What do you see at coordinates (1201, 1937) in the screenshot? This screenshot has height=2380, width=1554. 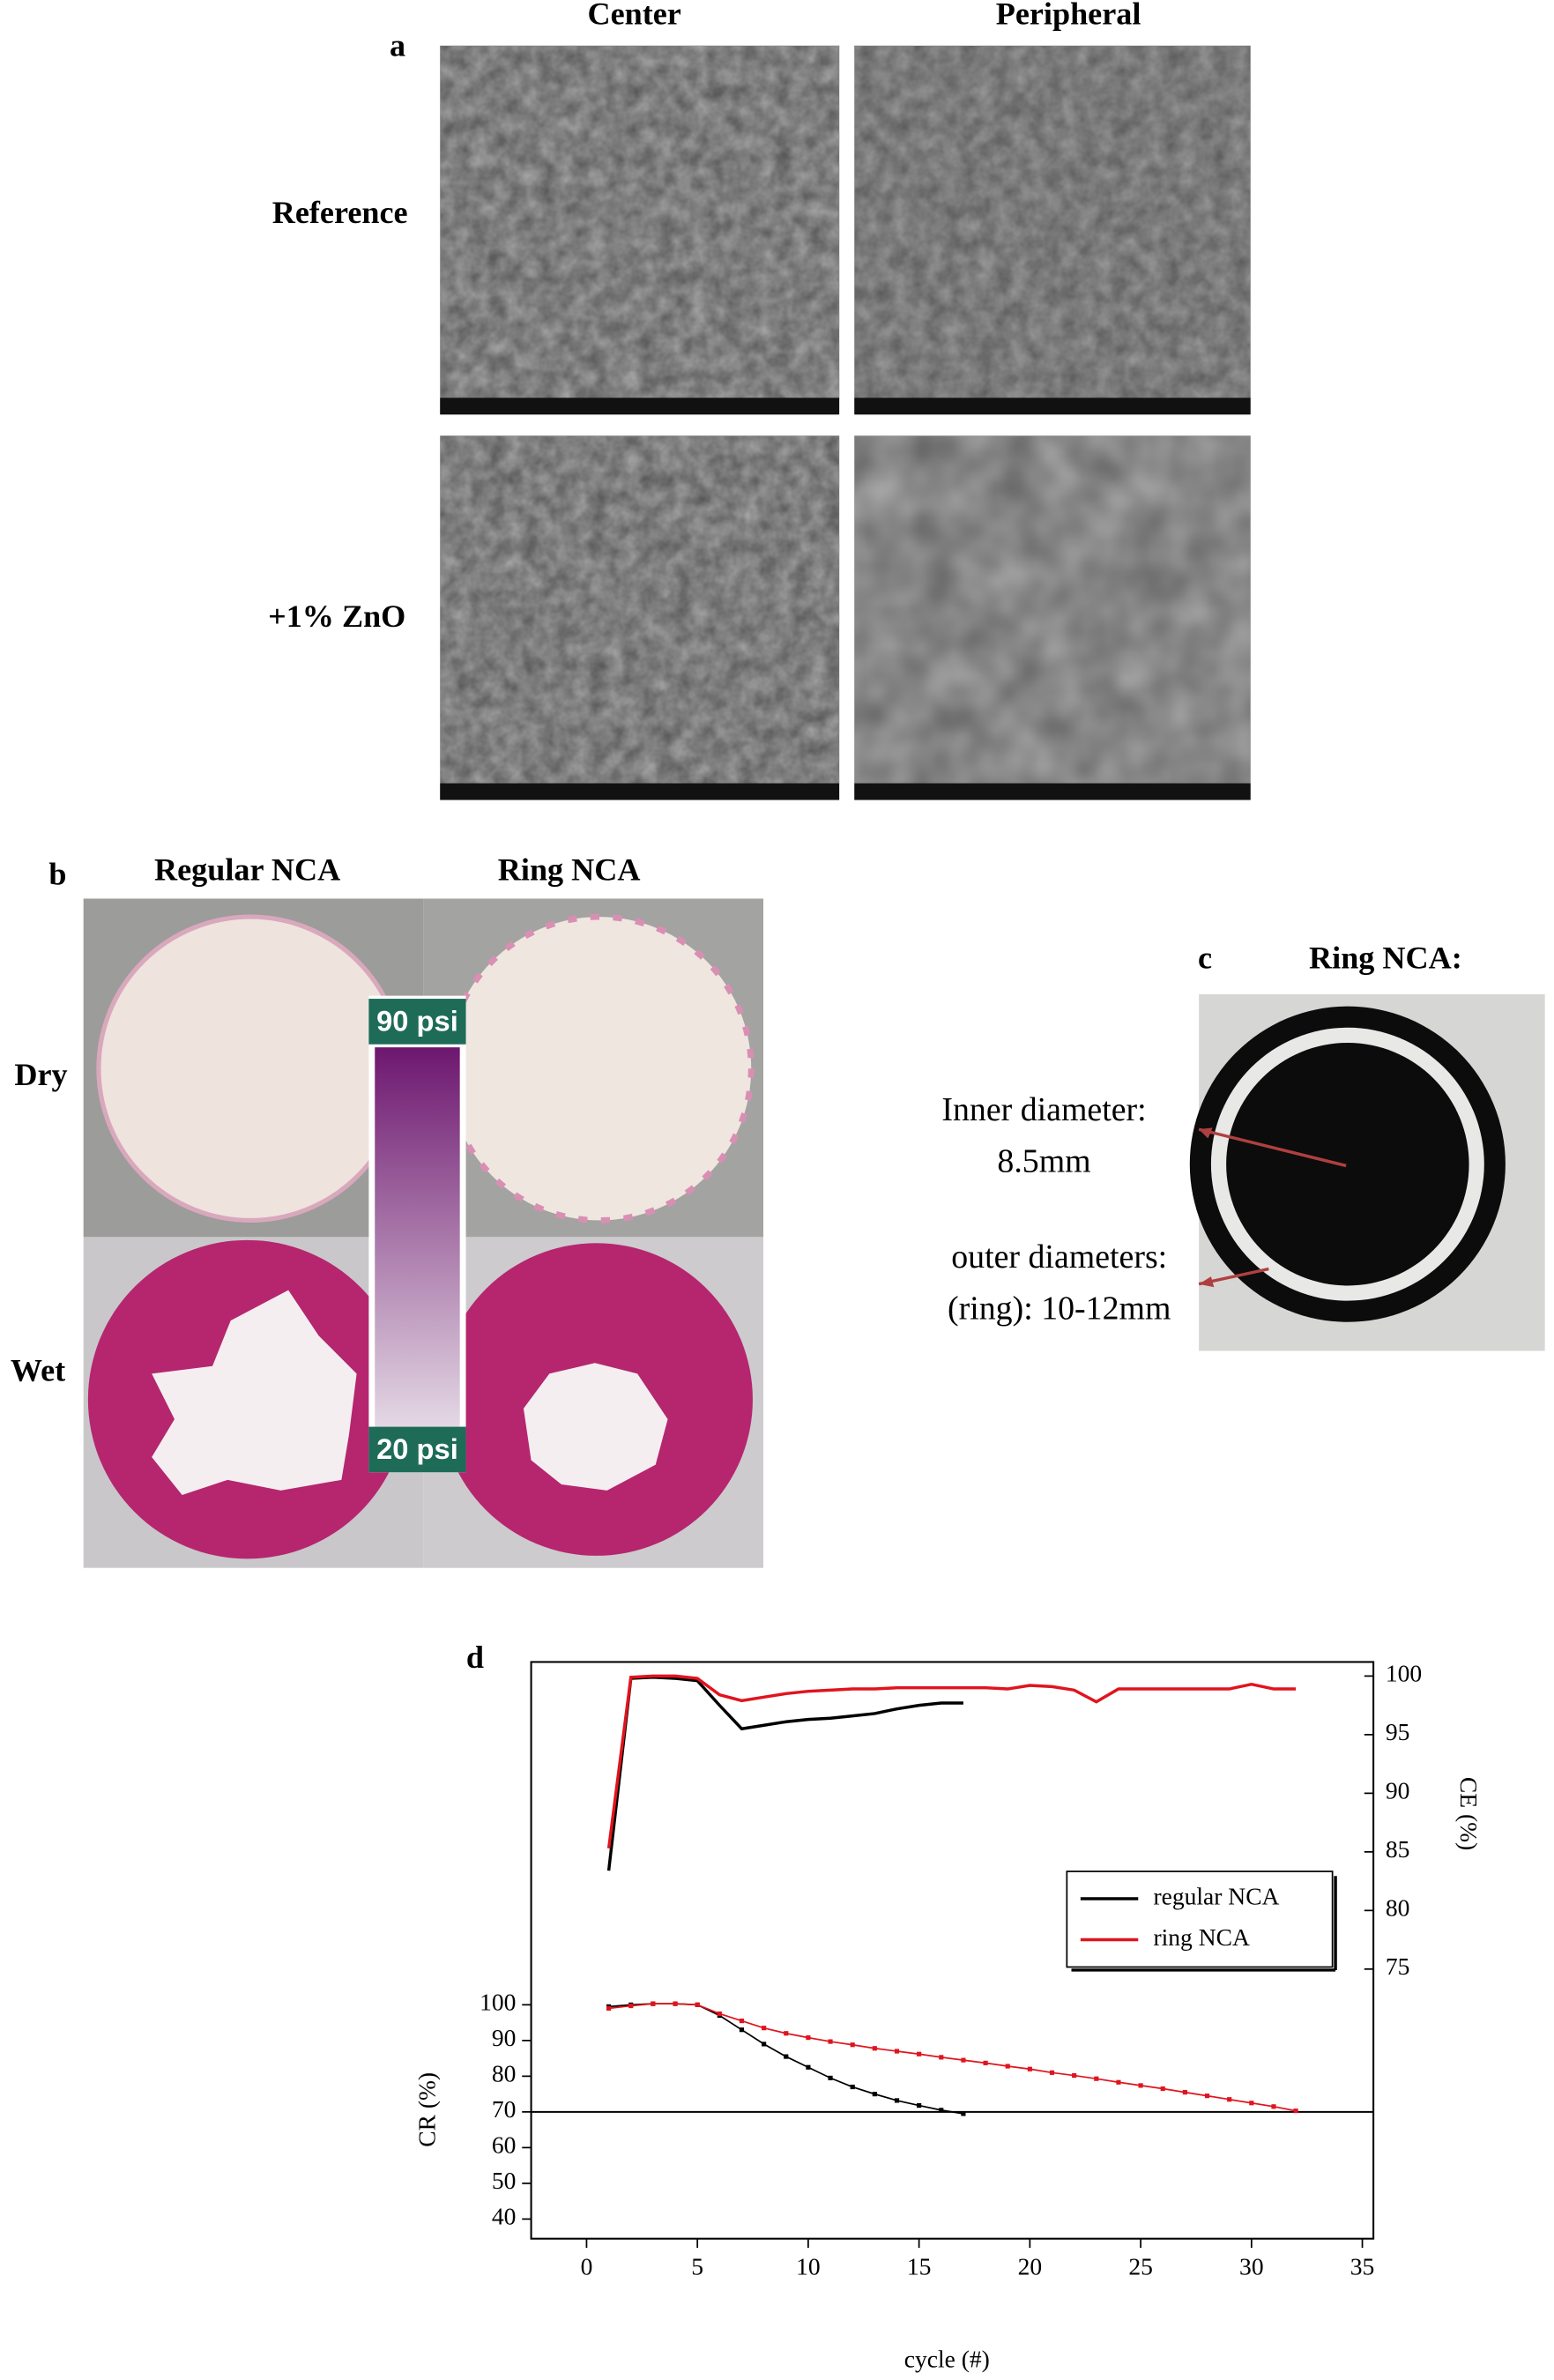 I see `legend-label: ring NCA` at bounding box center [1201, 1937].